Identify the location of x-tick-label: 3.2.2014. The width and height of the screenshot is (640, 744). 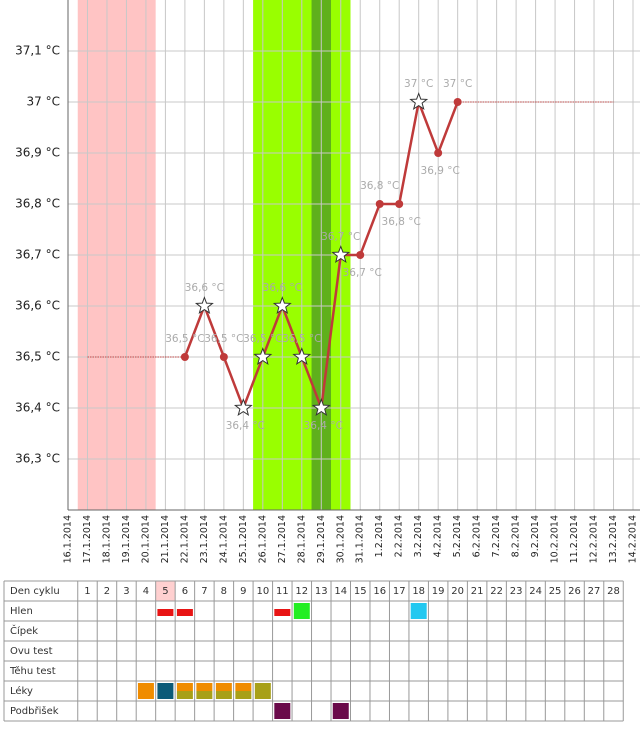
(418, 536).